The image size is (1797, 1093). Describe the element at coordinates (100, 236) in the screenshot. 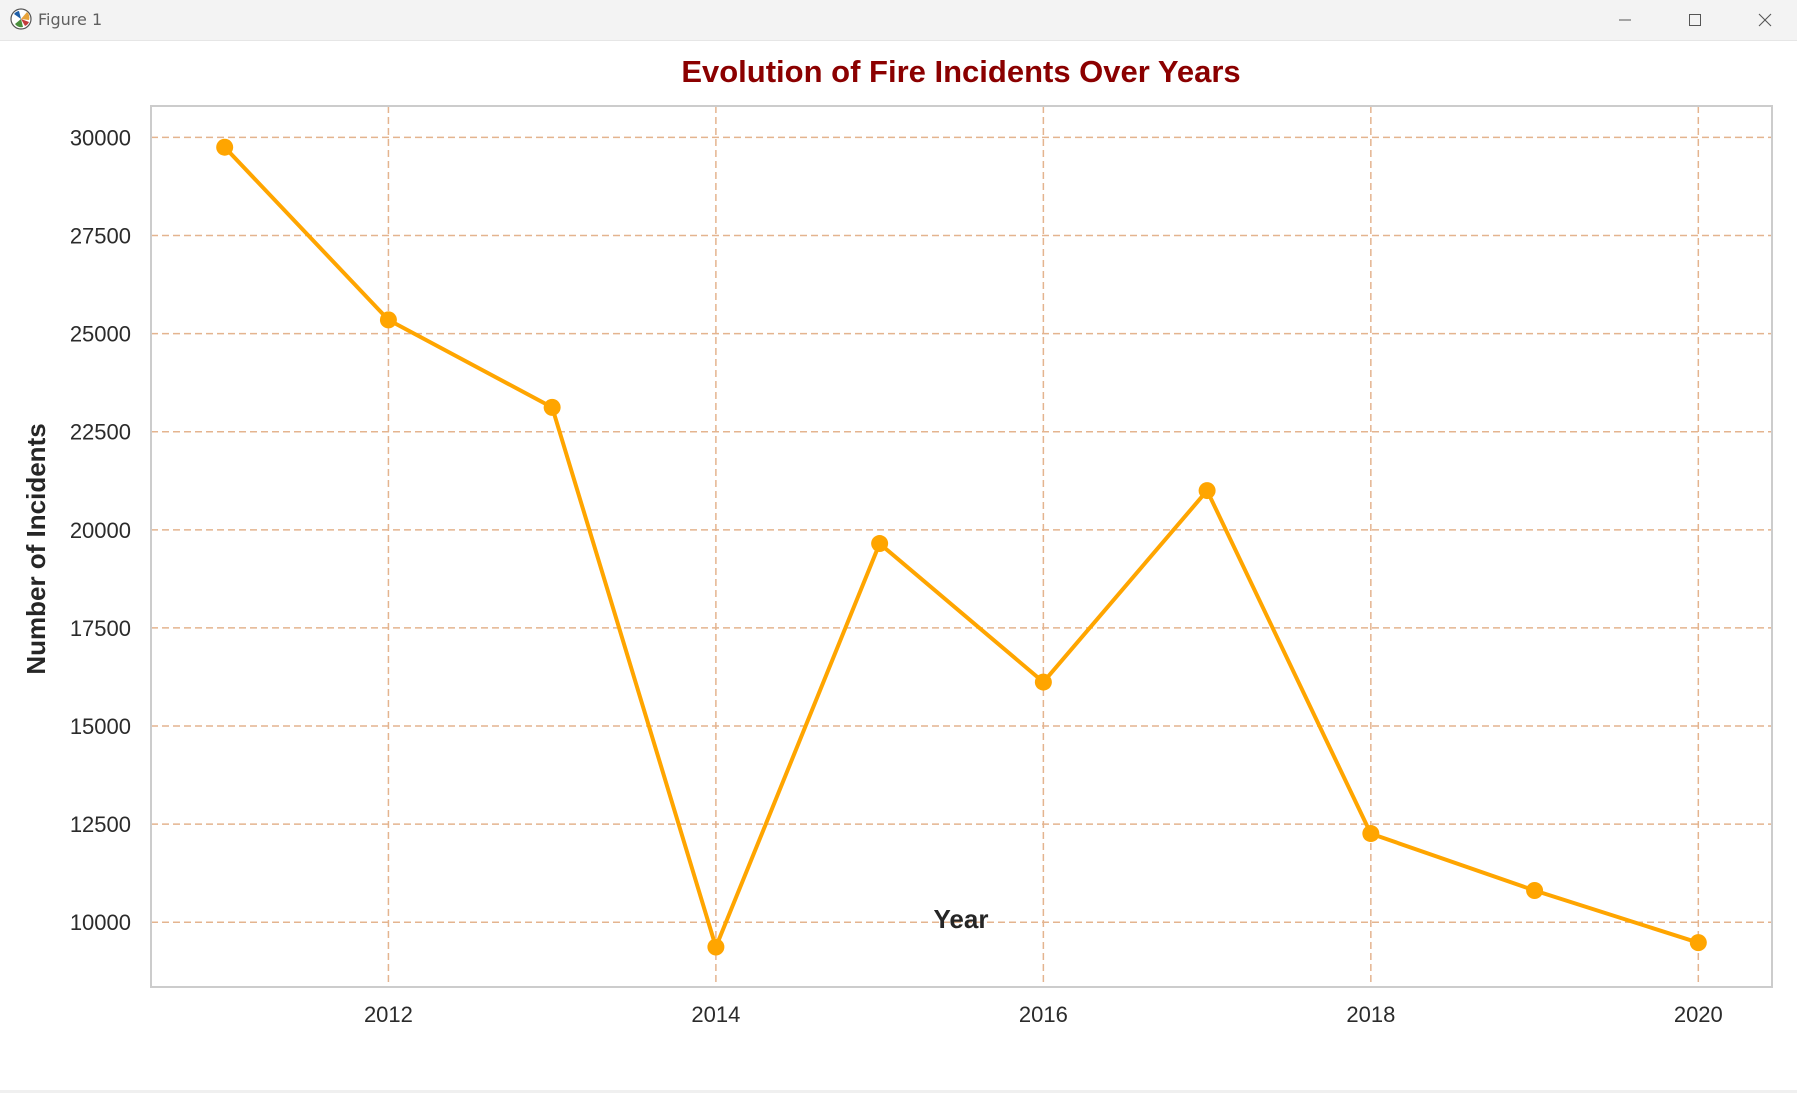

I see `y-tick-label: 27500` at that location.